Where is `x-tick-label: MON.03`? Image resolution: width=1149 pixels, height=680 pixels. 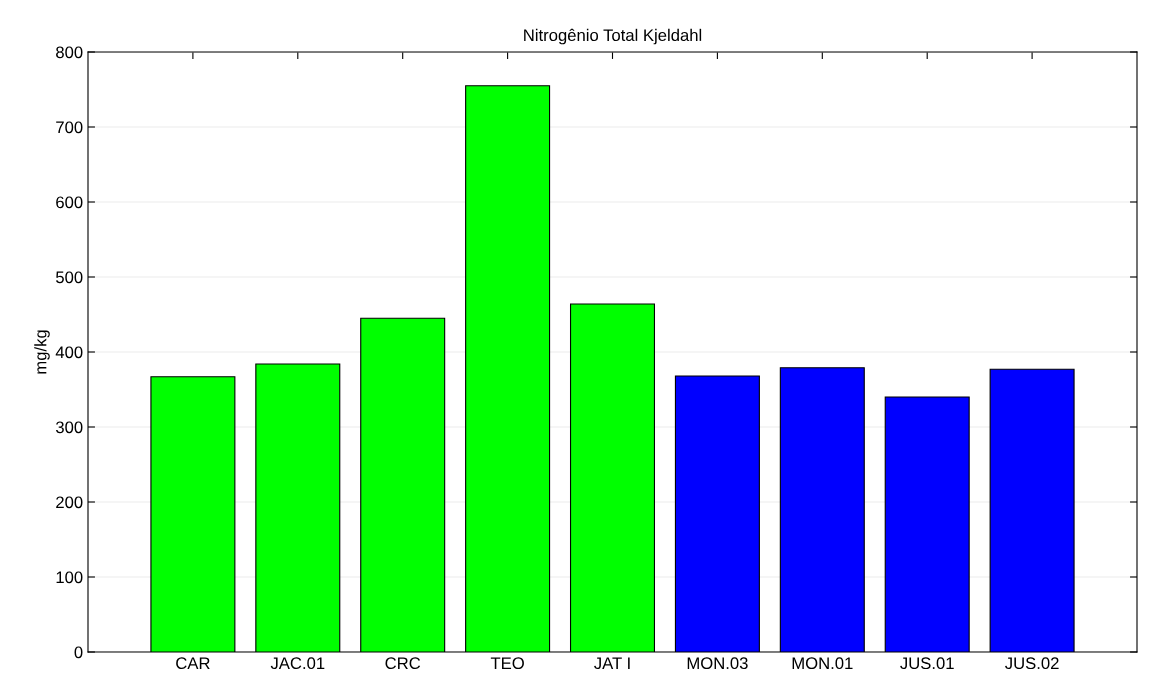 x-tick-label: MON.03 is located at coordinates (717, 663).